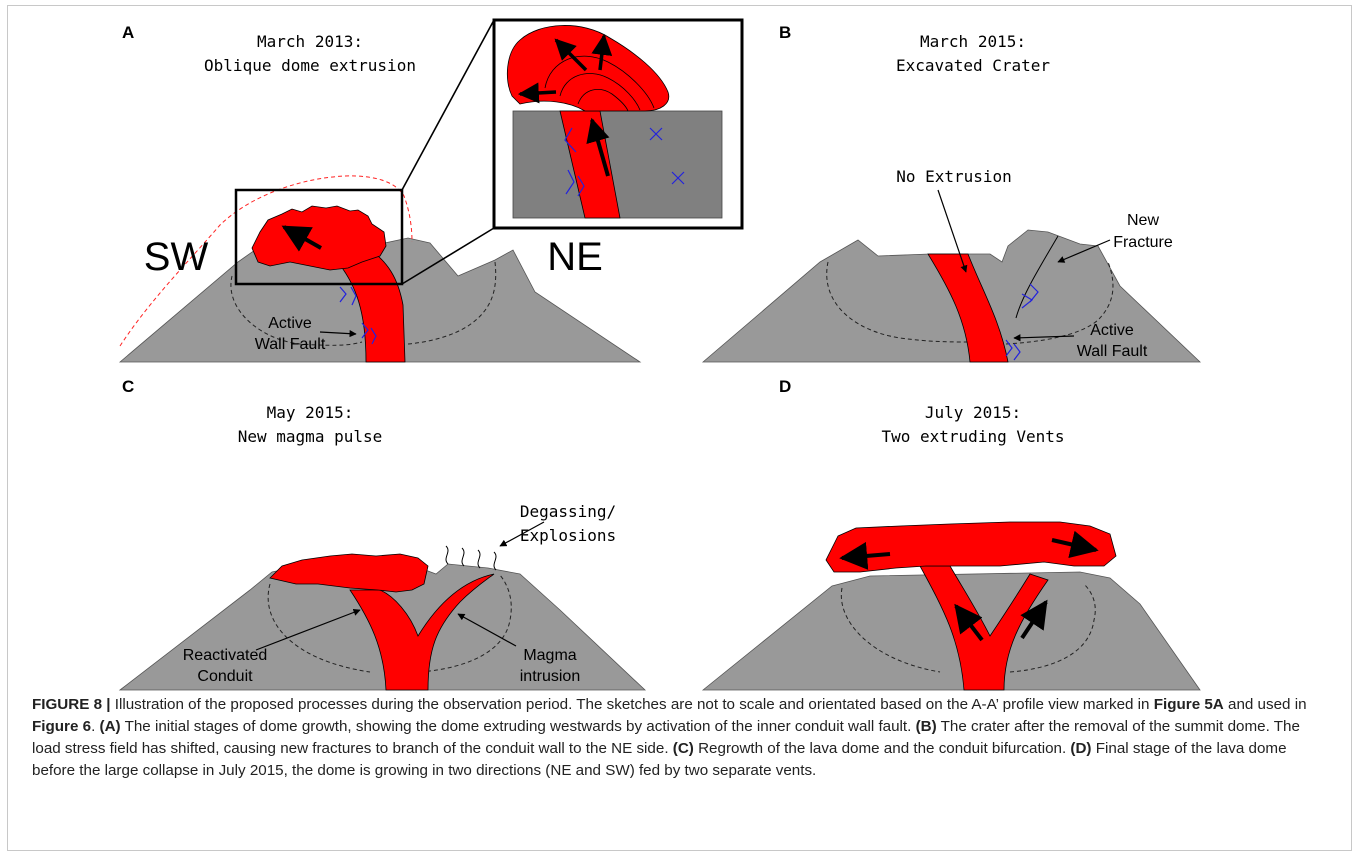 The width and height of the screenshot is (1360, 858). I want to click on panel-a-dir-sw: SW, so click(176, 257).